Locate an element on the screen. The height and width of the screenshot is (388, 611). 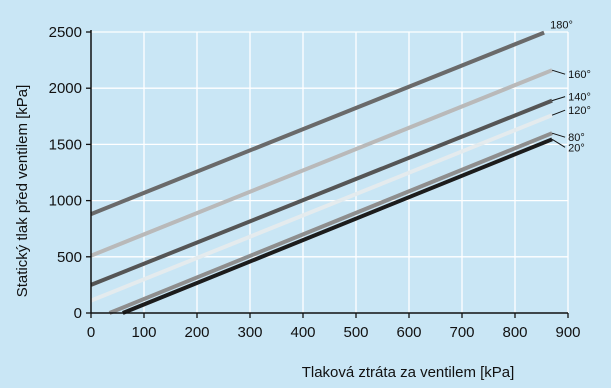
x-axis-title: Tlaková ztráta za ventilem [kPa] is located at coordinates (408, 372).